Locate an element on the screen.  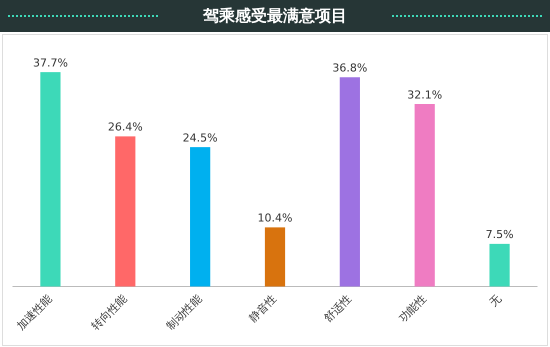
data-label: 32.1% is located at coordinates (424, 95).